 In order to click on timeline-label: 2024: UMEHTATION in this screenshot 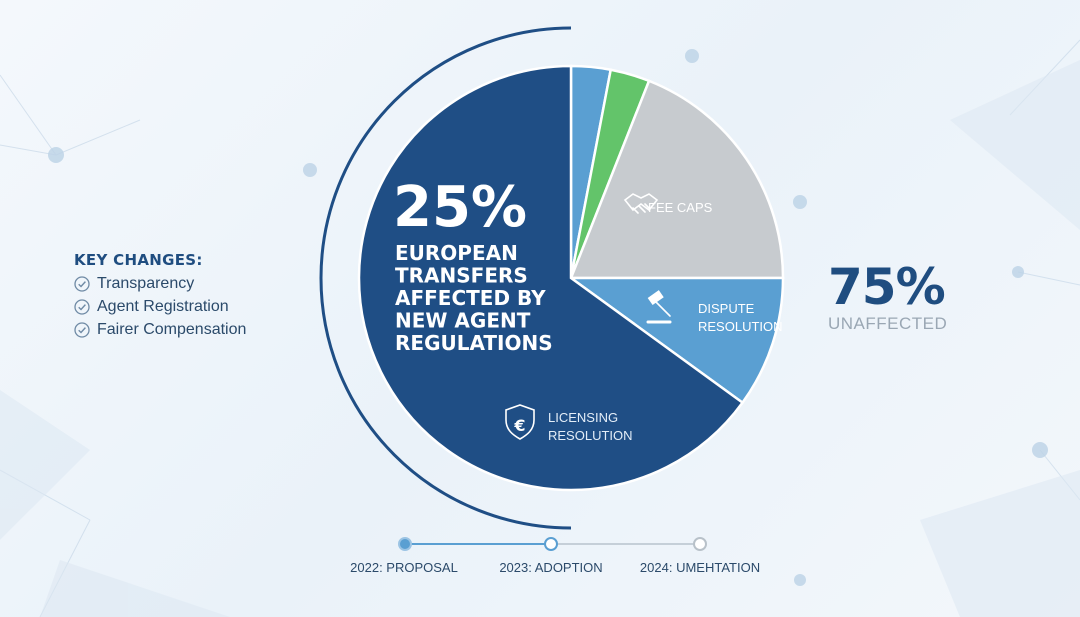, I will do `click(700, 567)`.